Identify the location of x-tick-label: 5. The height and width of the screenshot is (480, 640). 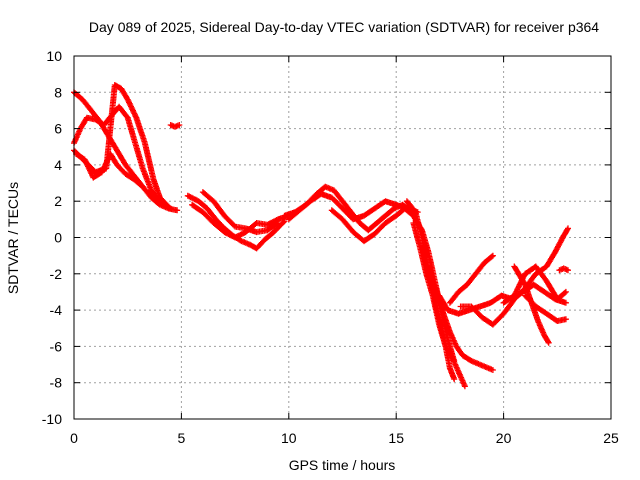
(182, 438).